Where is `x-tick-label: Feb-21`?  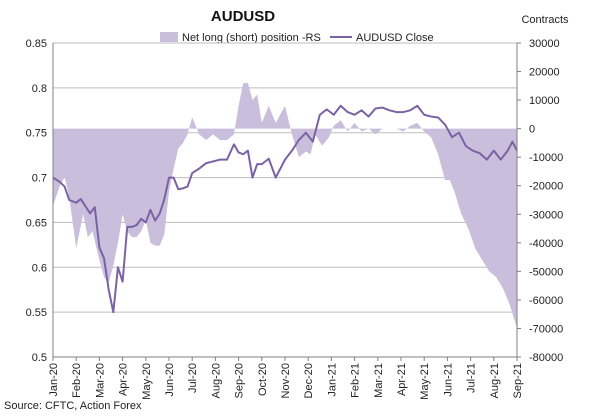 x-tick-label: Feb-21 is located at coordinates (356, 380).